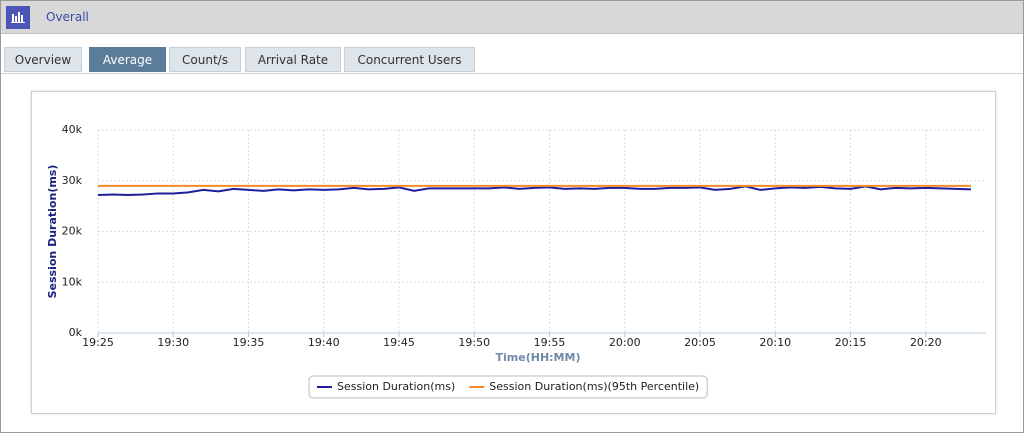 This screenshot has width=1024, height=433. I want to click on x-tick-label: 19:55, so click(550, 342).